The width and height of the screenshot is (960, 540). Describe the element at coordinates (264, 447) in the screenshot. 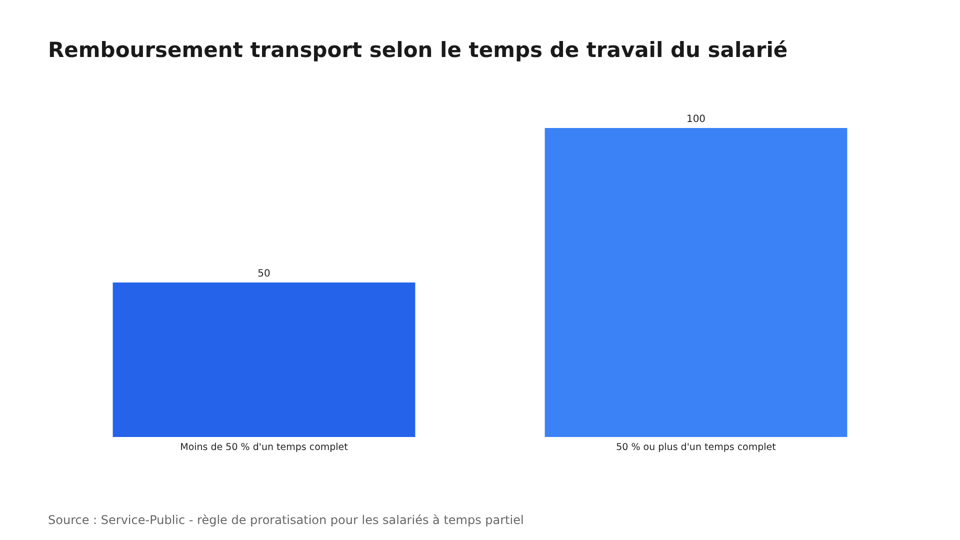

I see `x-tick-label: Moins de 50 % d'un temps complet` at that location.